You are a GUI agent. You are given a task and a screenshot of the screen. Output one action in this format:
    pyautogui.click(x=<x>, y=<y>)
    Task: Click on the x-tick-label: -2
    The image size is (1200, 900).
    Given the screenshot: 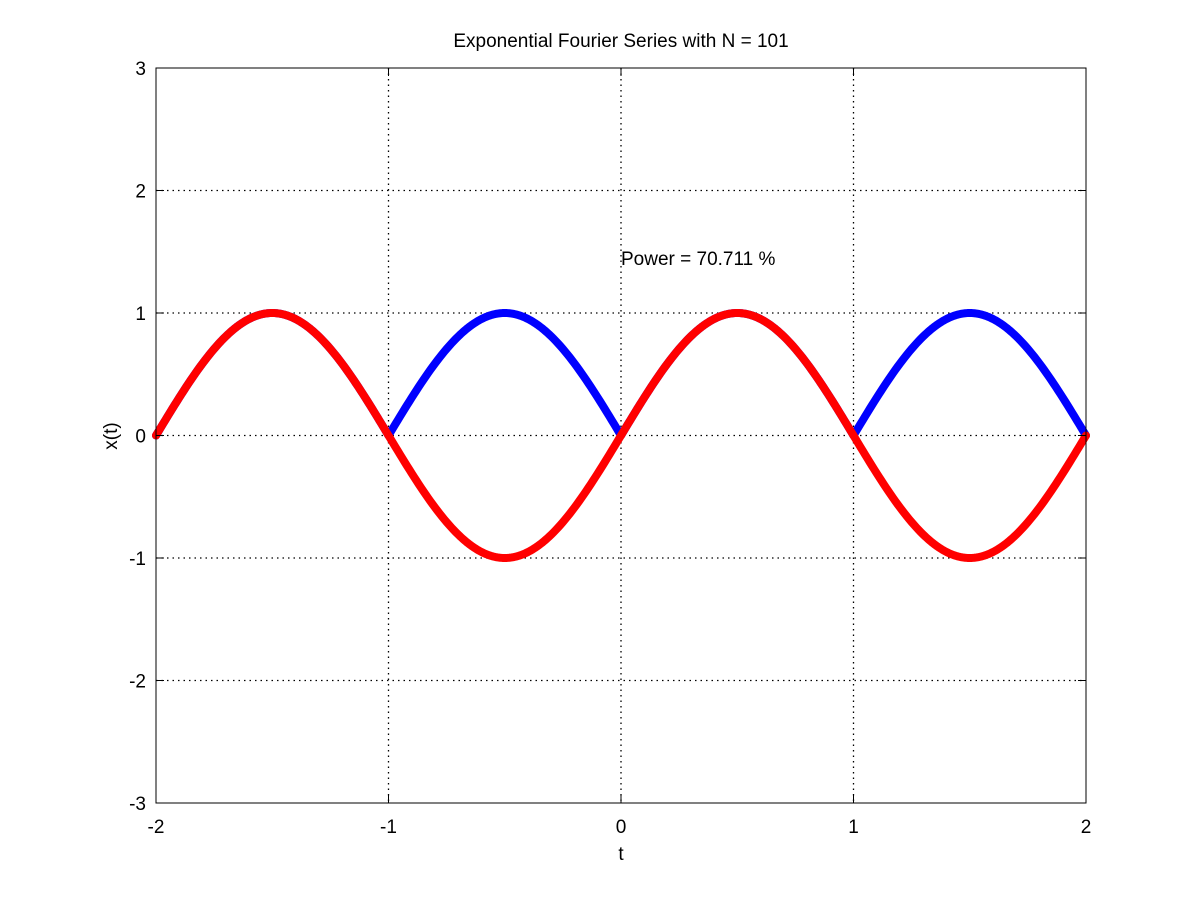 What is the action you would take?
    pyautogui.click(x=156, y=827)
    